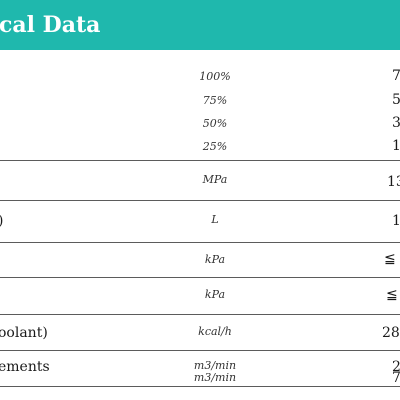  Describe the element at coordinates (24, 333) in the screenshot. I see `label-cell: oolant)` at that location.